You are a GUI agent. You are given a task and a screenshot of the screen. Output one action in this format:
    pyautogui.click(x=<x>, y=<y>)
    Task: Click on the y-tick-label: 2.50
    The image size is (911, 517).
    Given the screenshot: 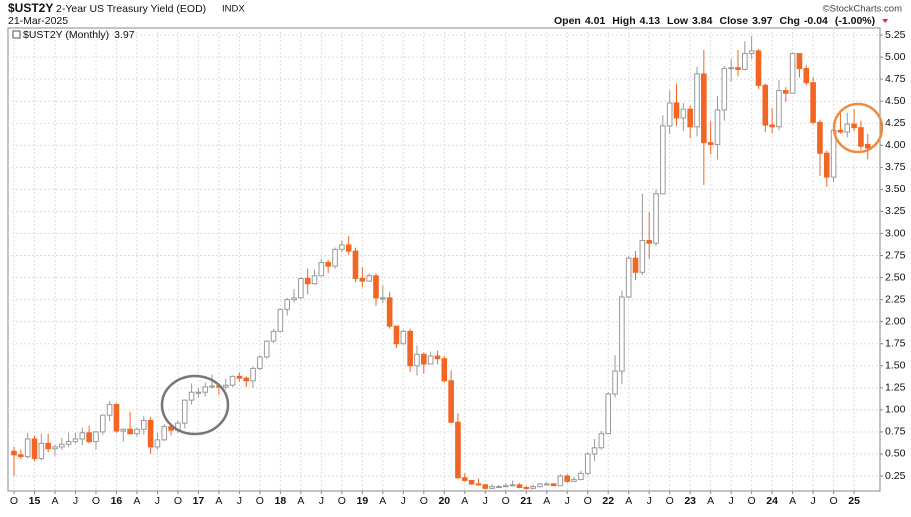 What is the action you would take?
    pyautogui.click(x=895, y=277)
    